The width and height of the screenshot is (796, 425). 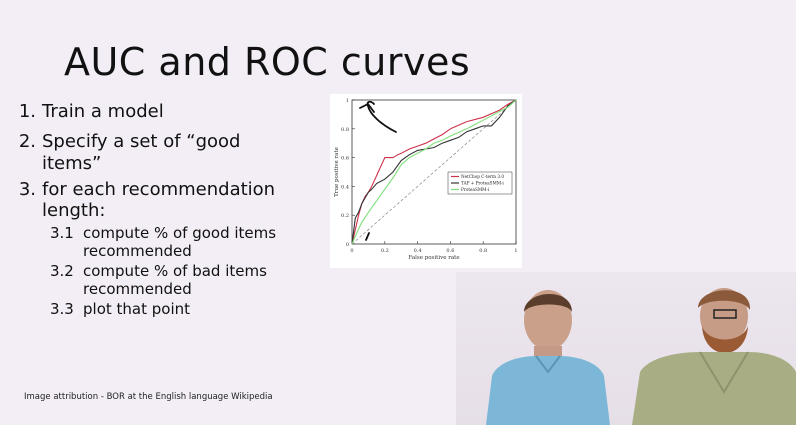 I want to click on step-number: 1., so click(x=27, y=111).